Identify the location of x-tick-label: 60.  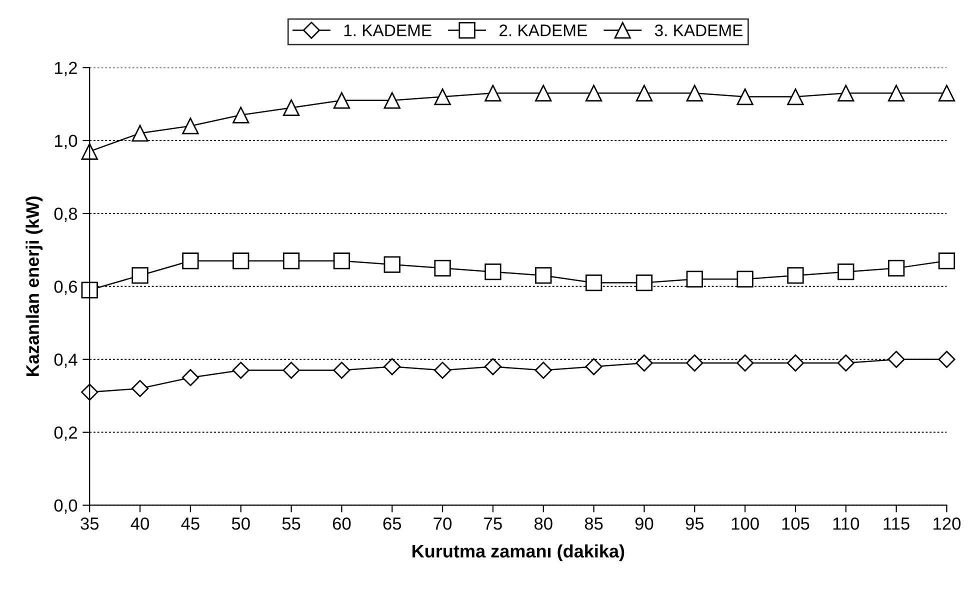
(341, 524).